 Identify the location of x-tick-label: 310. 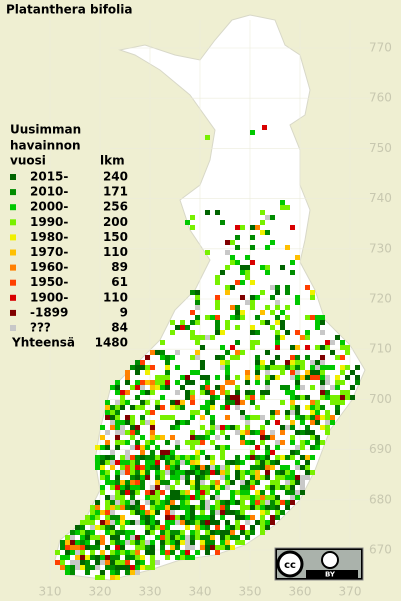
(50, 592).